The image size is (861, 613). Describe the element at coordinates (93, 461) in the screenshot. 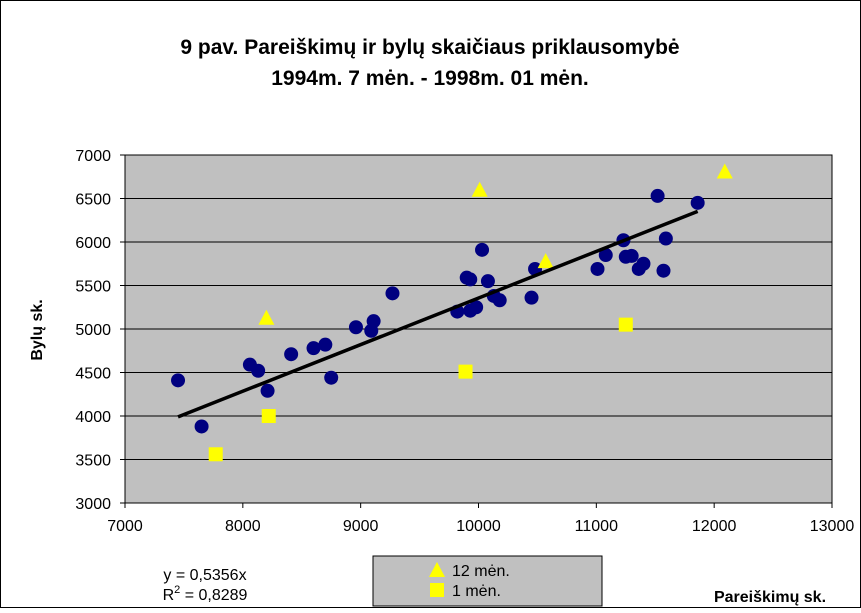

I see `y-tick-label: 3500` at that location.